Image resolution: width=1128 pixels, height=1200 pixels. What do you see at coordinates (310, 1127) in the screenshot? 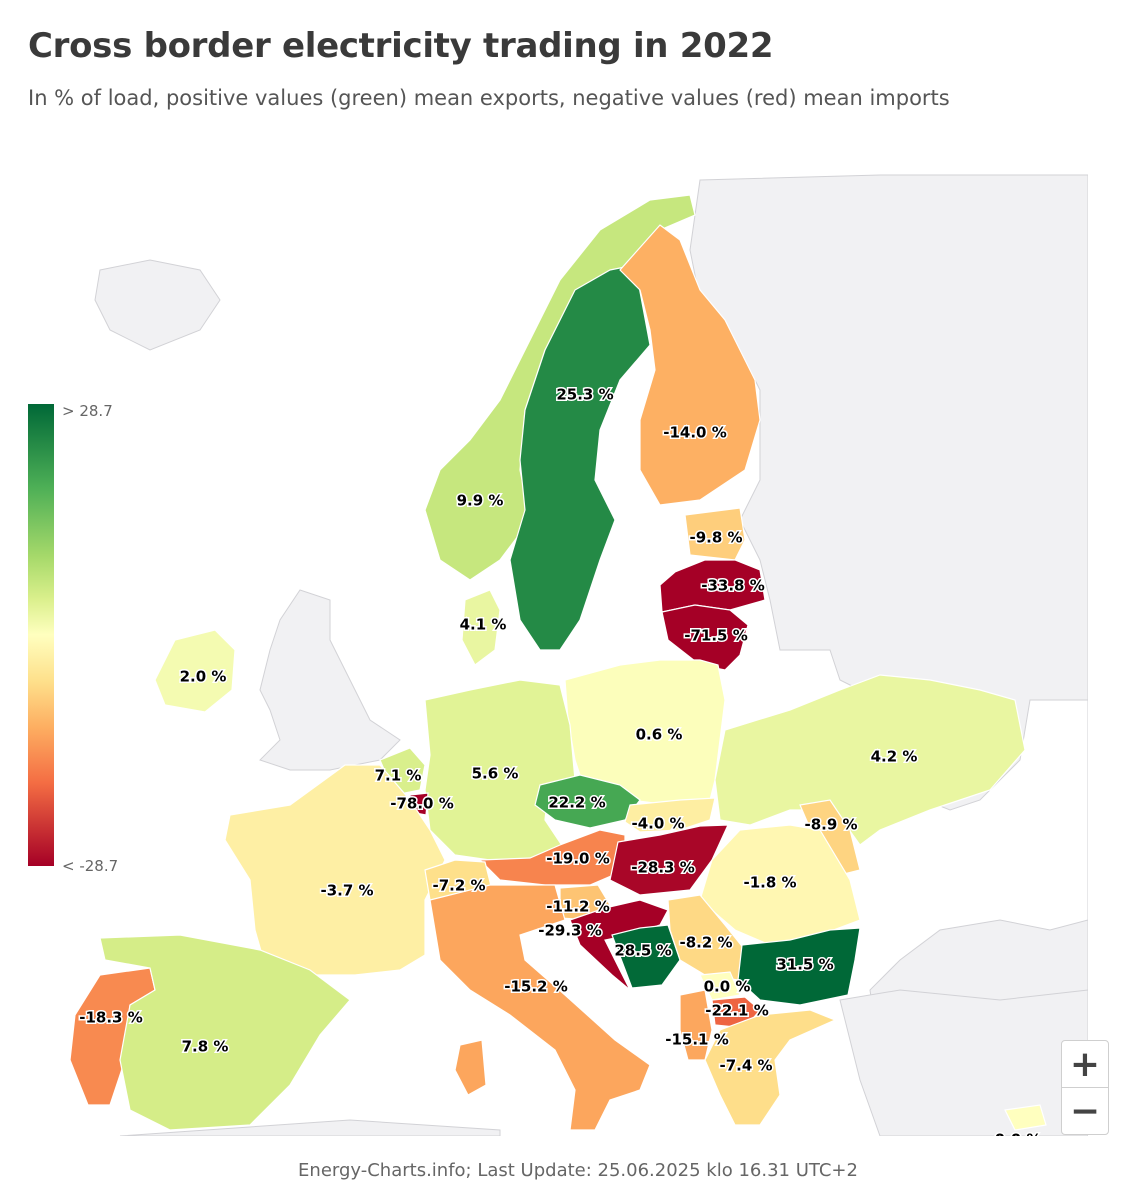
I see `land-north-africa` at bounding box center [310, 1127].